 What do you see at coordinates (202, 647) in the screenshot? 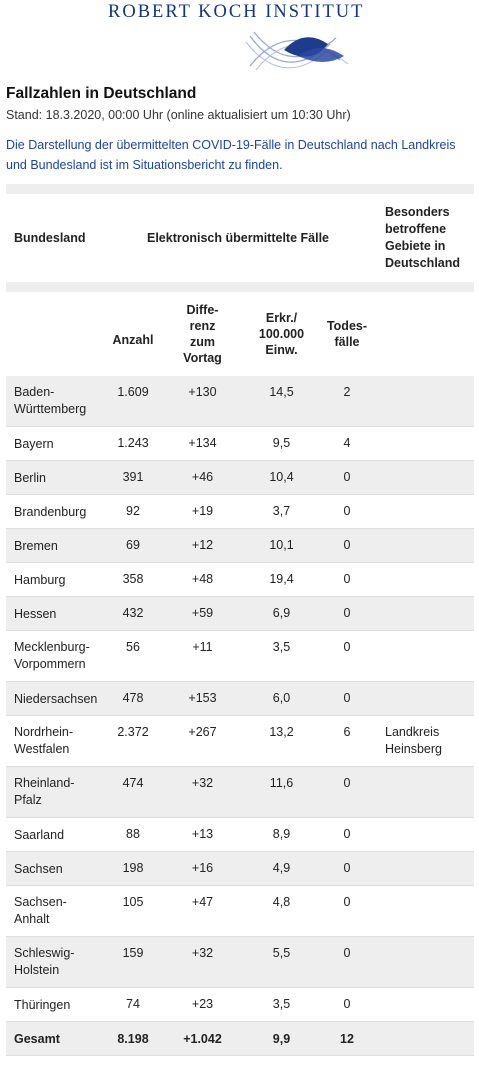
I see `cell-differenz: +11` at bounding box center [202, 647].